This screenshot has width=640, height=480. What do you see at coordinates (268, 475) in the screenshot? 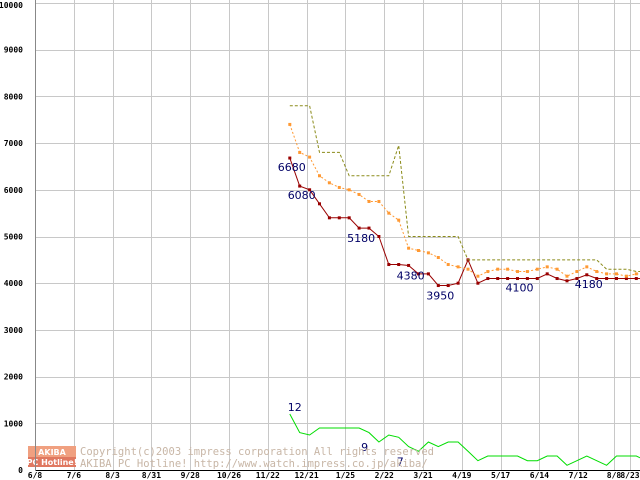
I see `x-tick-label: 11/22` at bounding box center [268, 475].